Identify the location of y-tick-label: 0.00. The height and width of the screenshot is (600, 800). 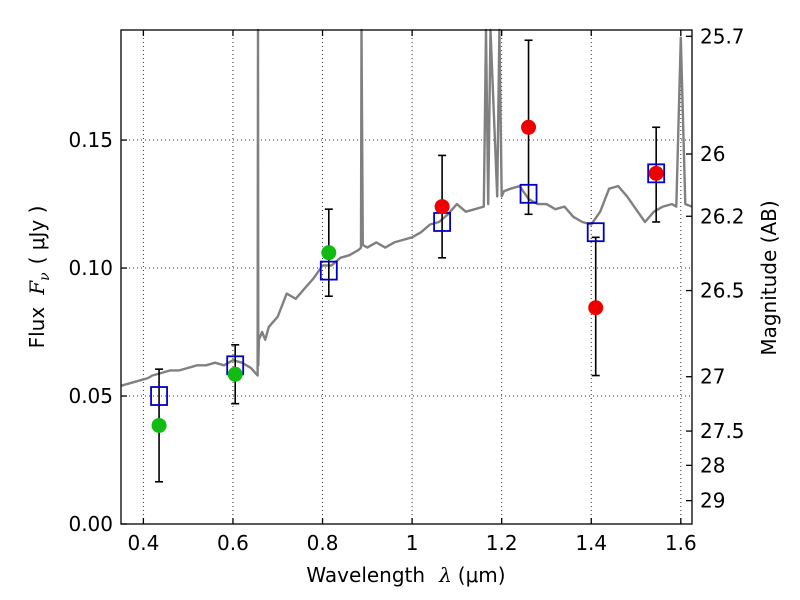
(90, 524).